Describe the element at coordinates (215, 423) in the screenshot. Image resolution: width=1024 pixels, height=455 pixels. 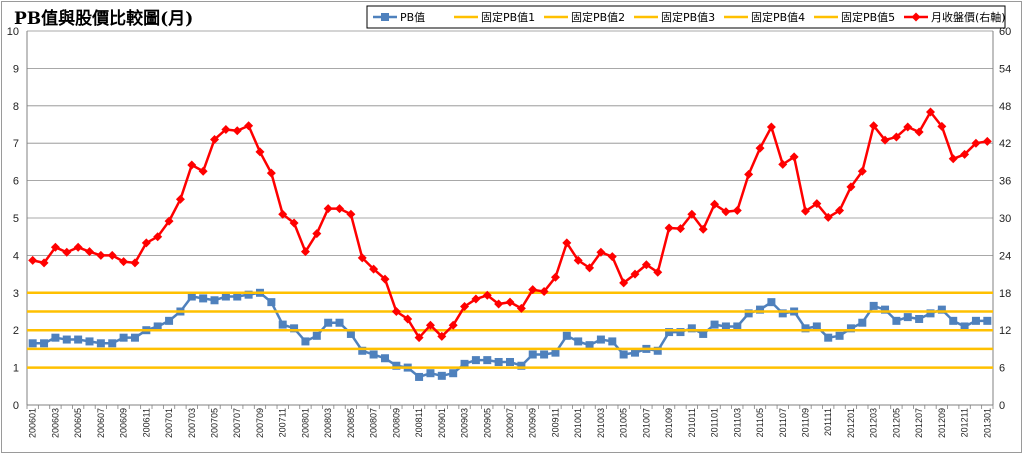
I see `x-tick-label: 200705` at that location.